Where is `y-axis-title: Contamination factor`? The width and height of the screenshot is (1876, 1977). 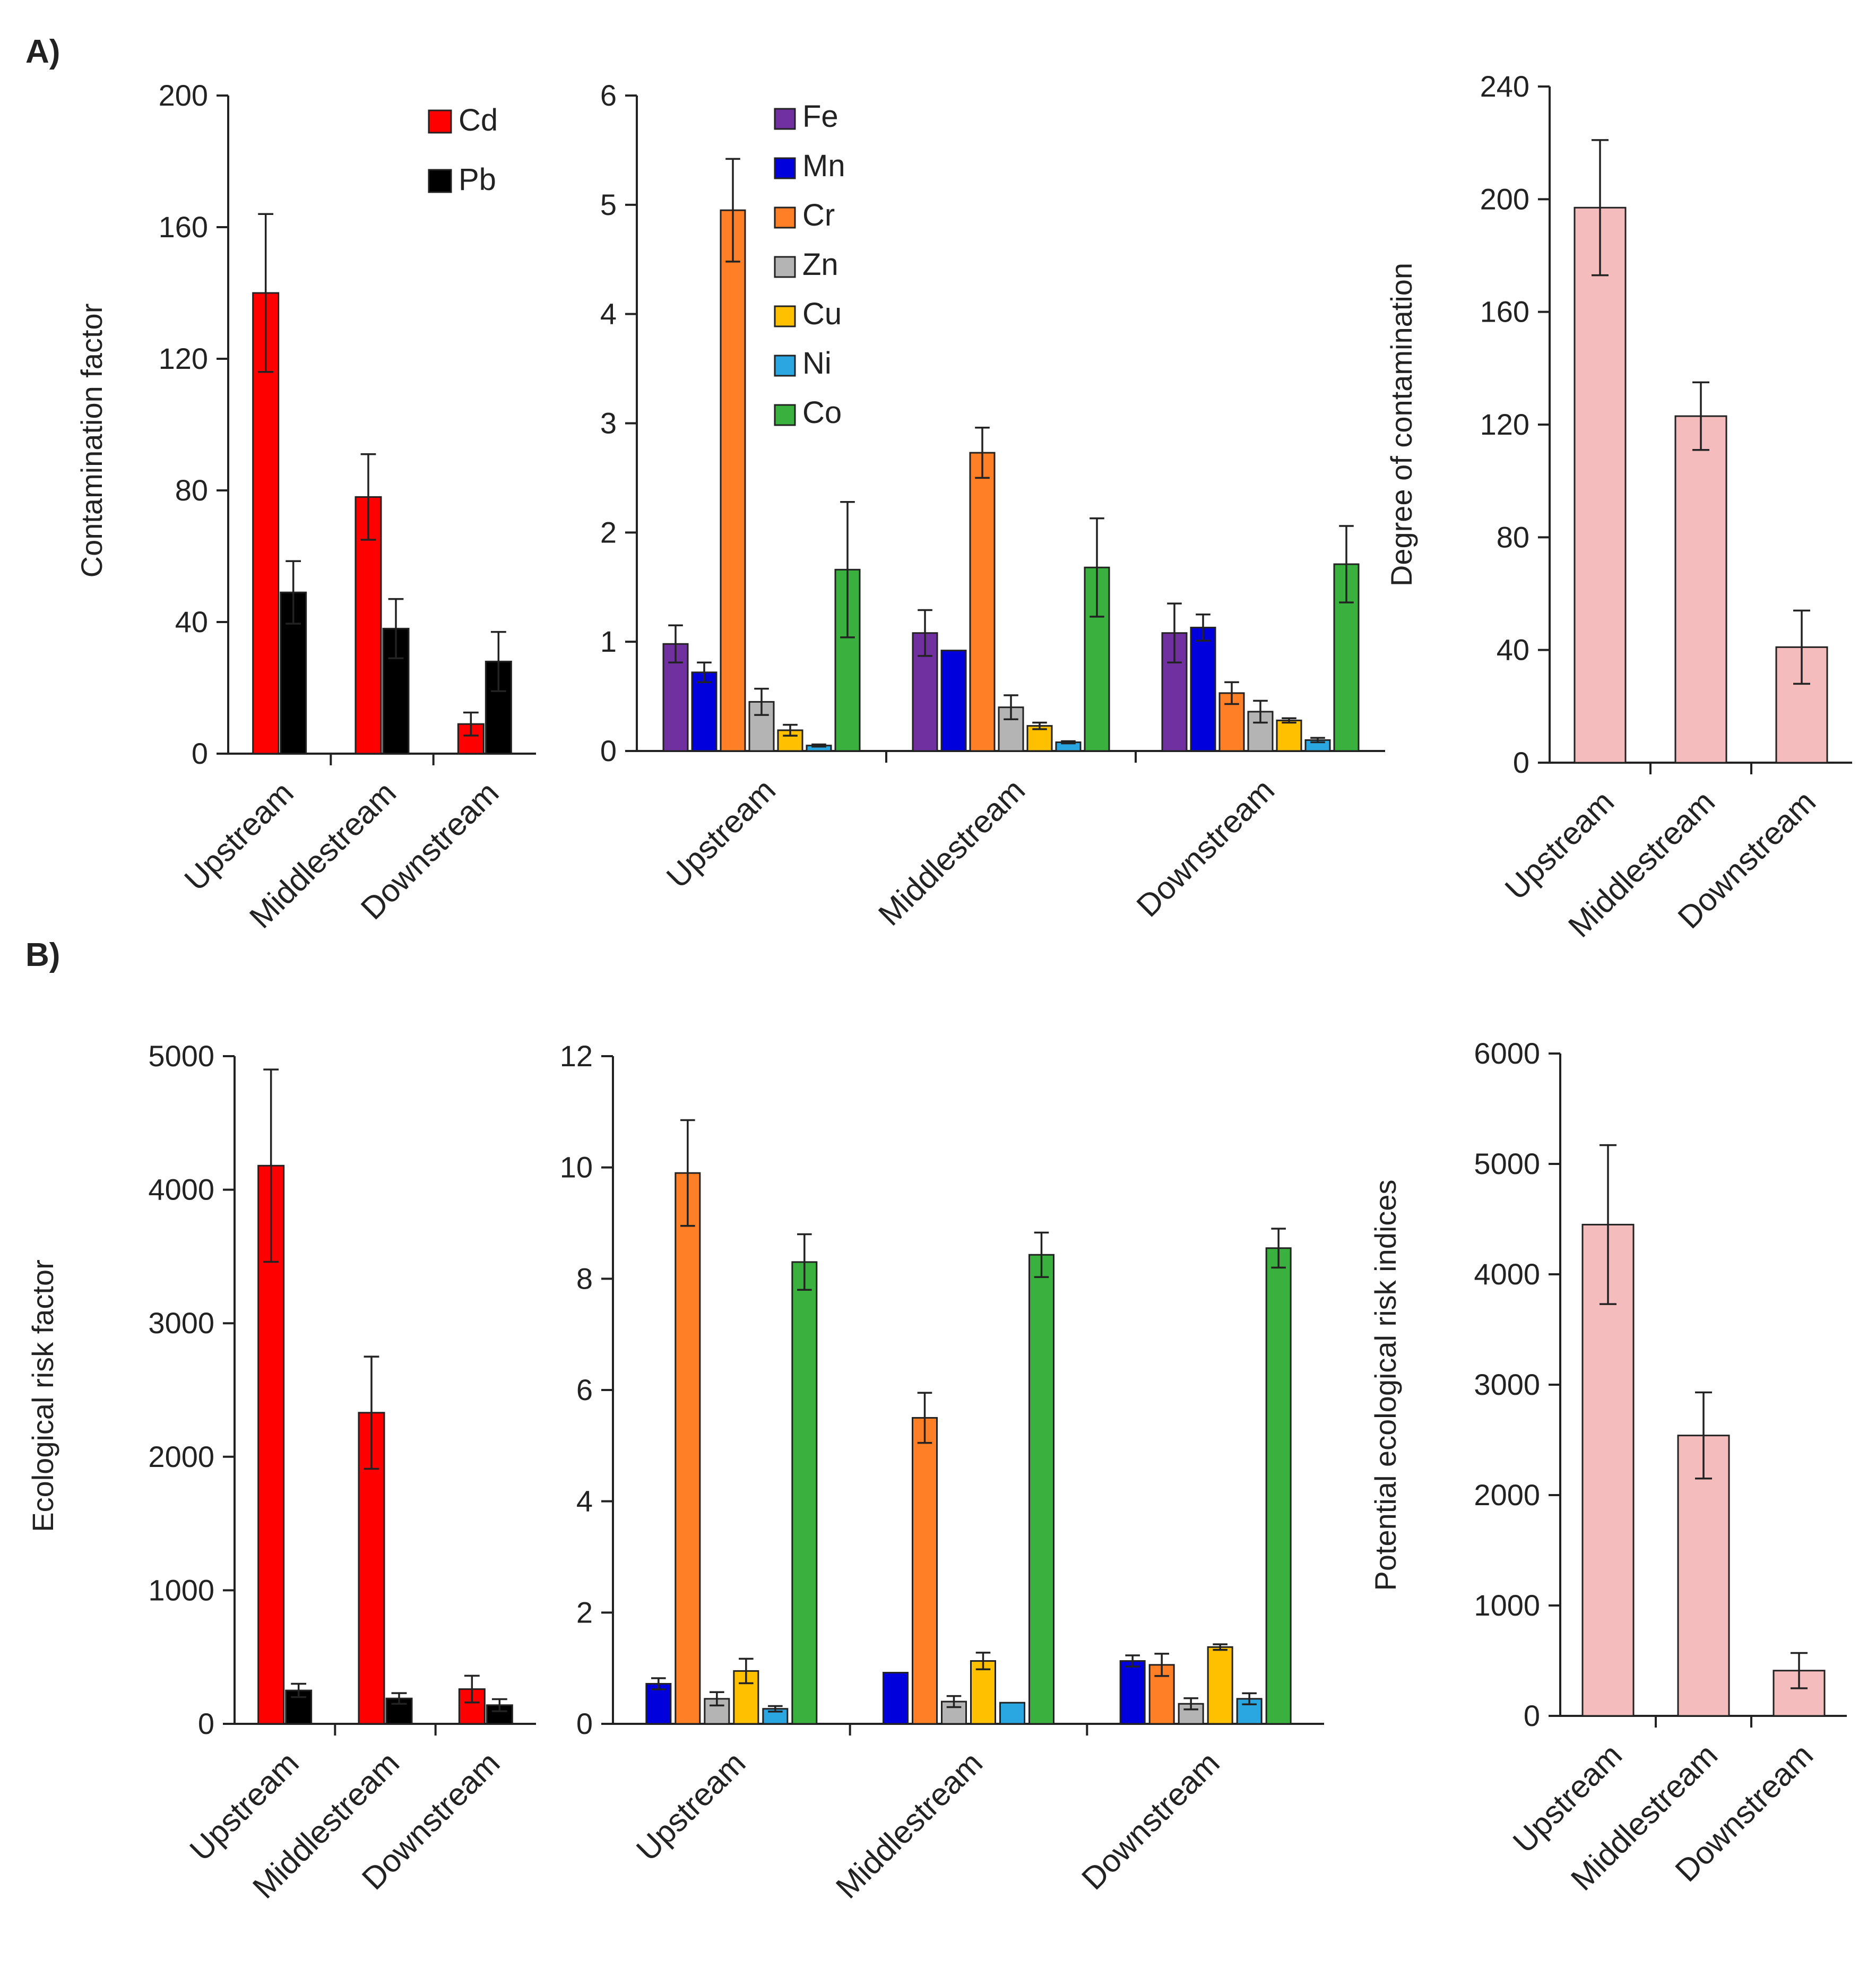
y-axis-title: Contamination factor is located at coordinates (91, 441).